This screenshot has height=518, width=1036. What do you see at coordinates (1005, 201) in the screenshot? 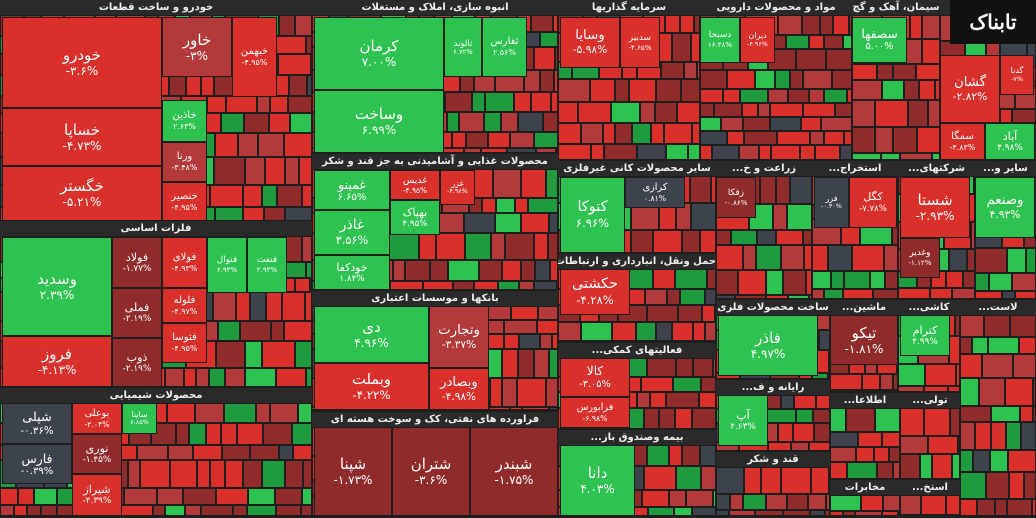
I see `stock-symbol: وصنعم` at bounding box center [1005, 201].